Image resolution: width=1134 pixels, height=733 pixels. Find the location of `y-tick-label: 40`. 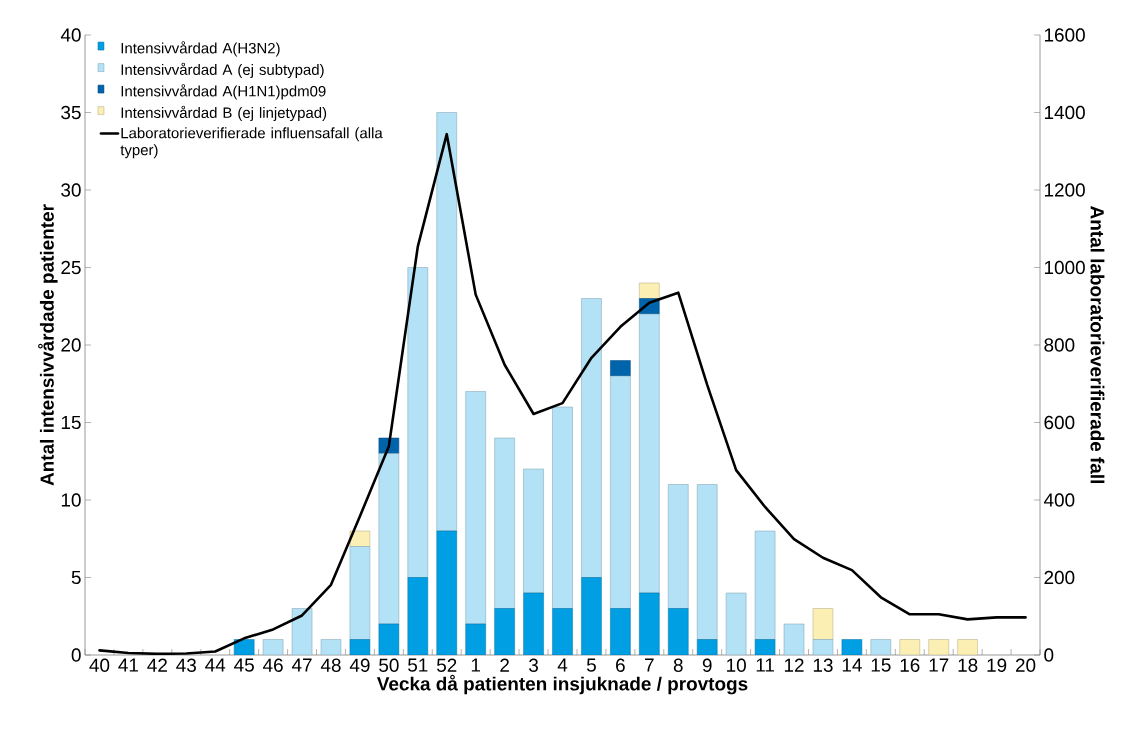

y-tick-label: 40 is located at coordinates (70, 35).